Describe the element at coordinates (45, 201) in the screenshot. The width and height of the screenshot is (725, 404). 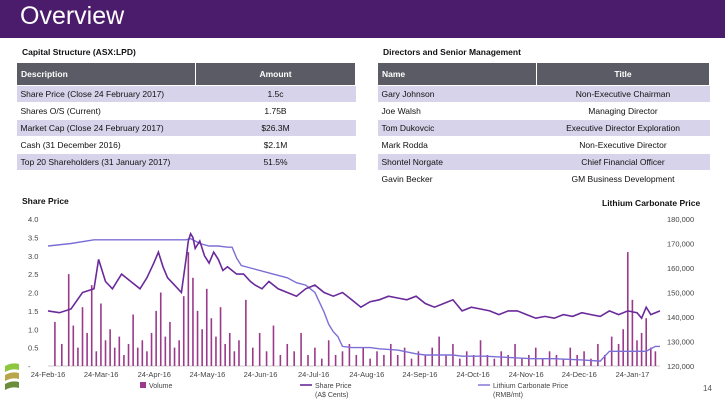
I see `share-price-chart-title: Share Price` at that location.